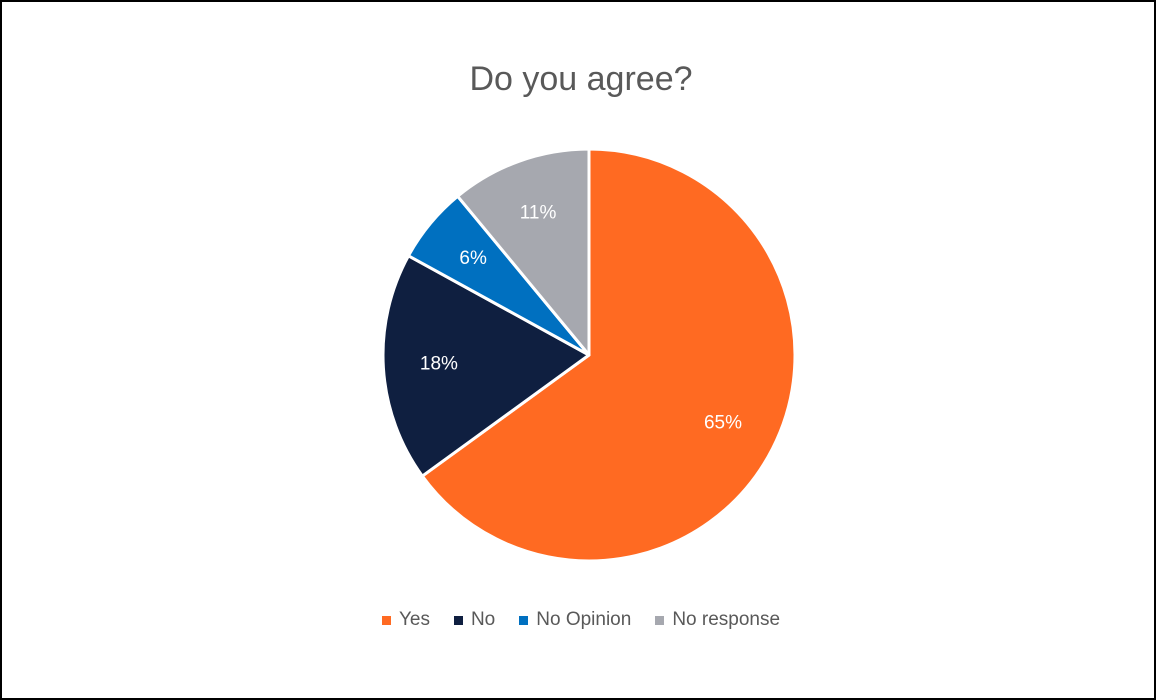 Image resolution: width=1158 pixels, height=700 pixels. Describe the element at coordinates (581, 79) in the screenshot. I see `chart-title: Do you agree?` at that location.